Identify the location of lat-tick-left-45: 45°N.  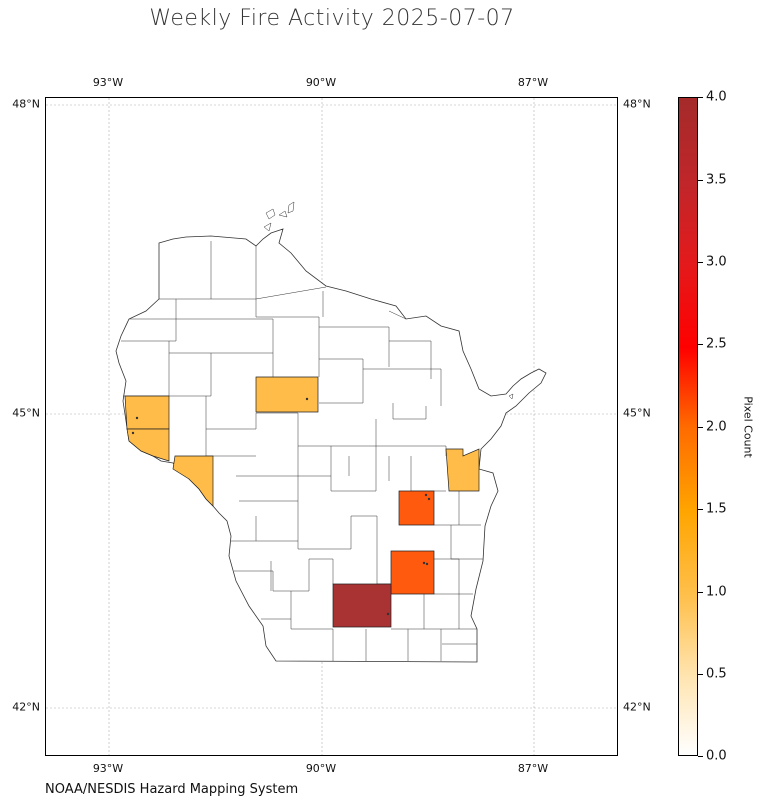
(26, 413).